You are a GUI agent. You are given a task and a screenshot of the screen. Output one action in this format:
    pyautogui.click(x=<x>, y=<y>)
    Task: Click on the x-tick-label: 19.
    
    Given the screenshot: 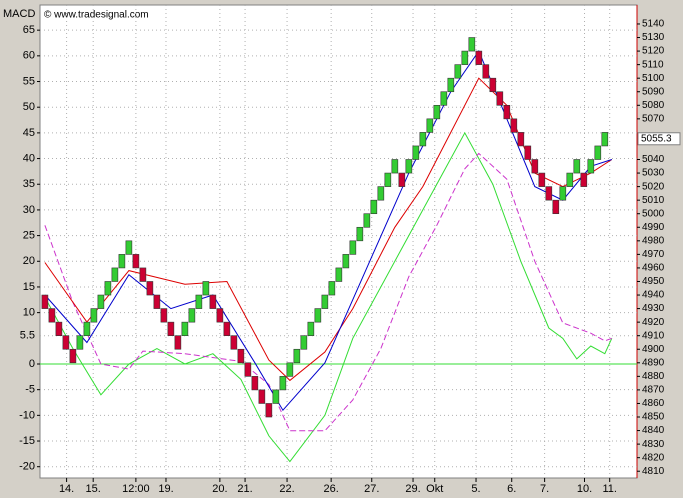 What is the action you would take?
    pyautogui.click(x=165, y=489)
    